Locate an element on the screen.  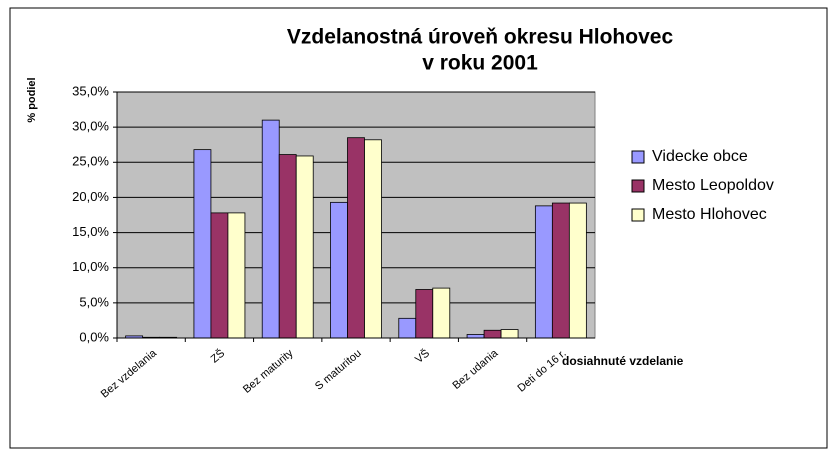
y-tick-label: 15,0% is located at coordinates (90, 231).